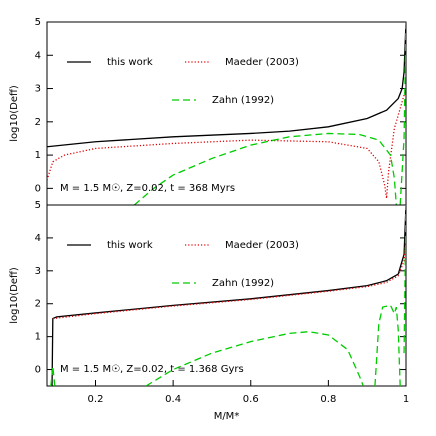  Describe the element at coordinates (173, 399) in the screenshot. I see `x-tick-label: 0.4` at that location.